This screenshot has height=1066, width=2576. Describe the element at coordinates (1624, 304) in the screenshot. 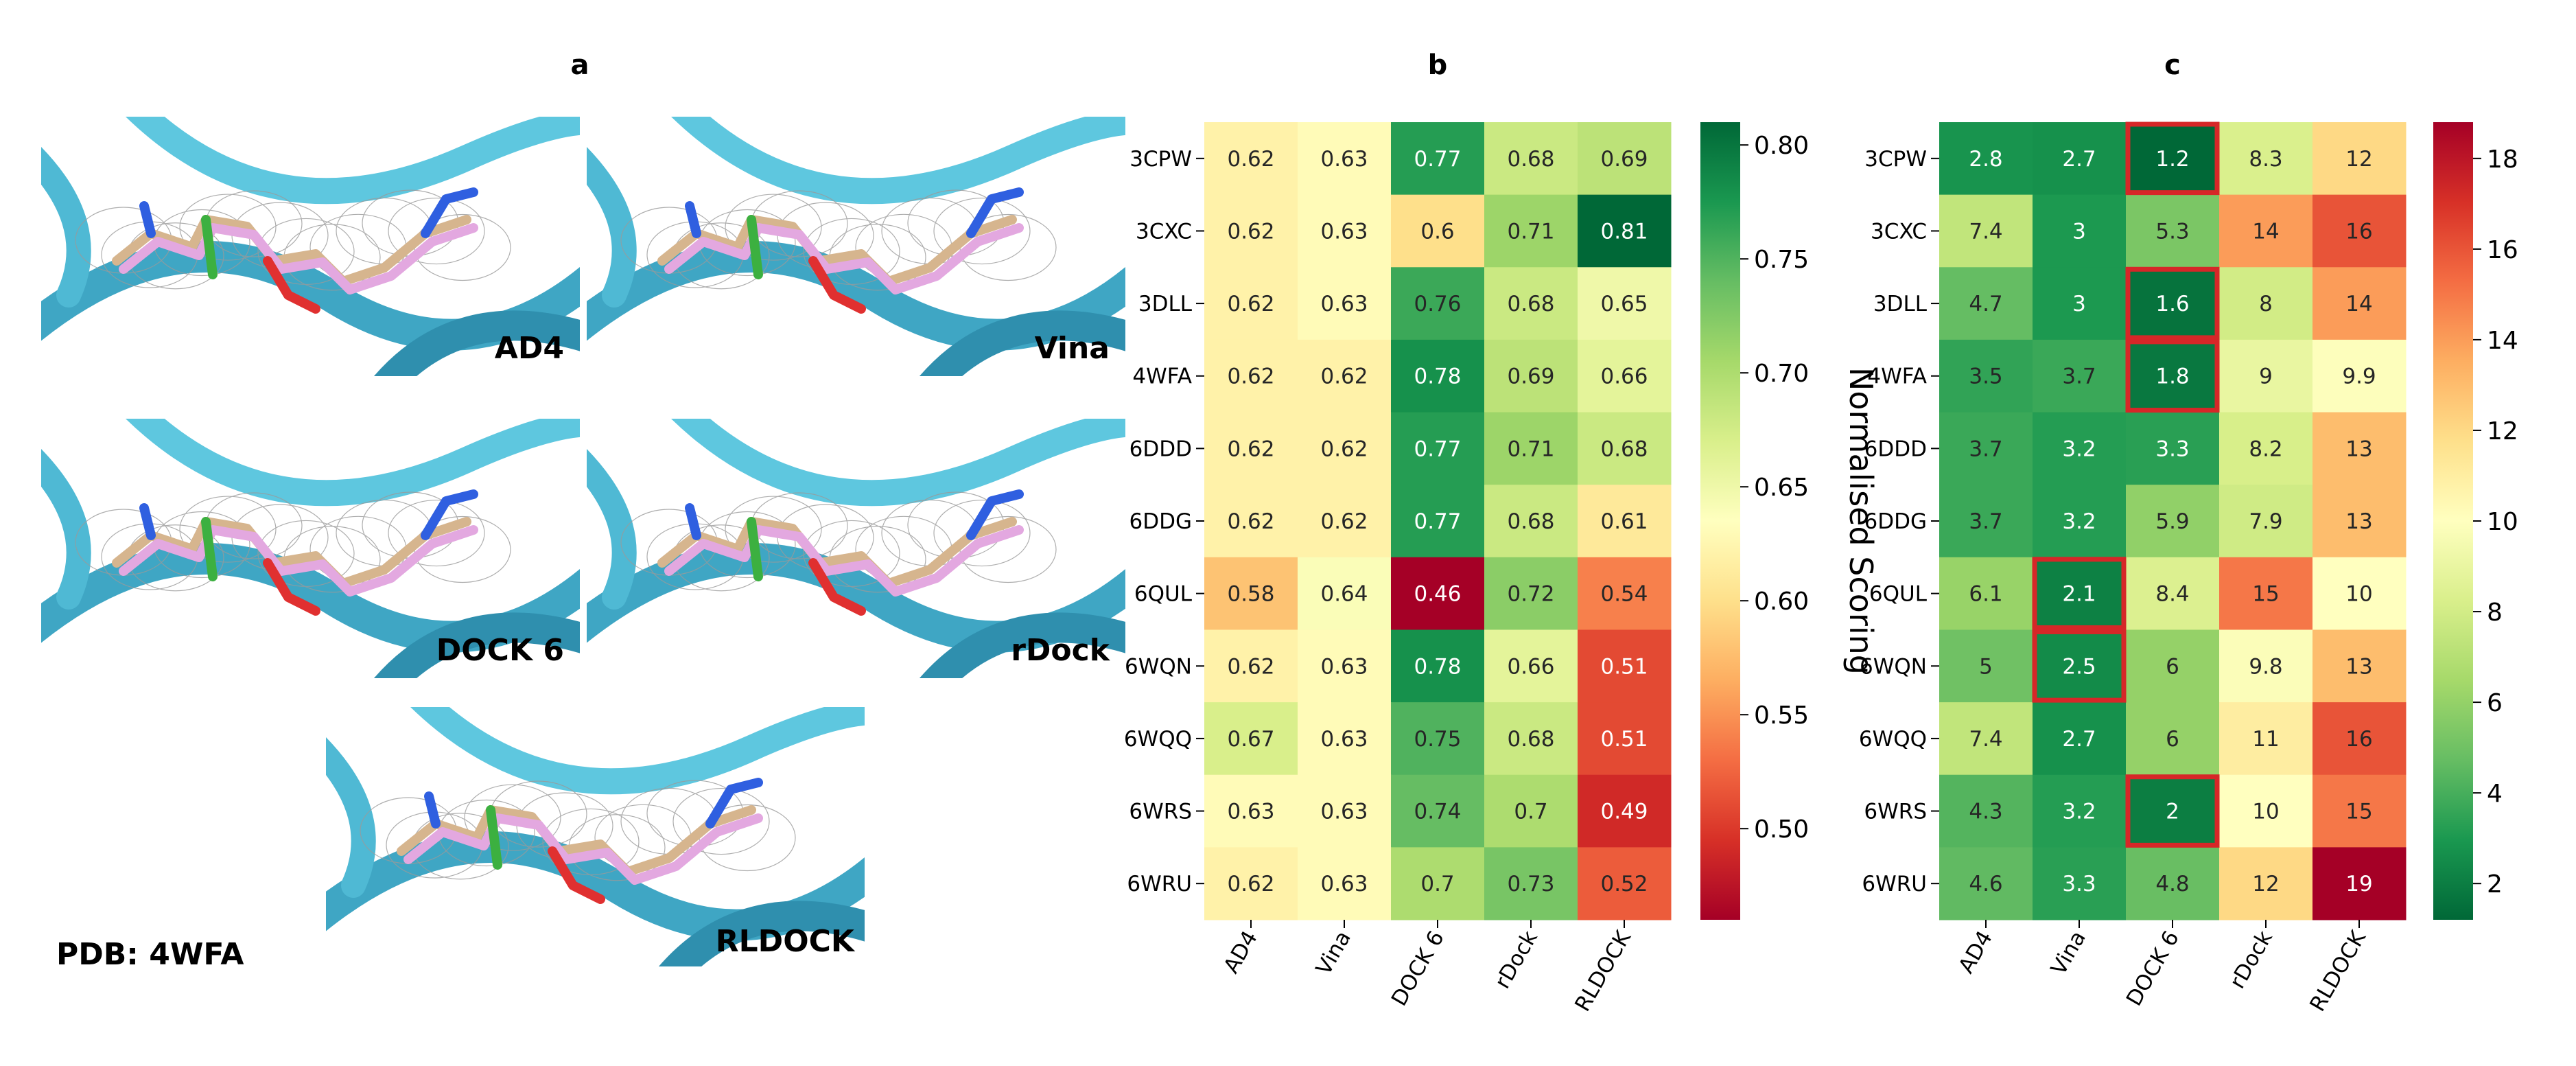

I see `cell-value-label: 0.65` at that location.